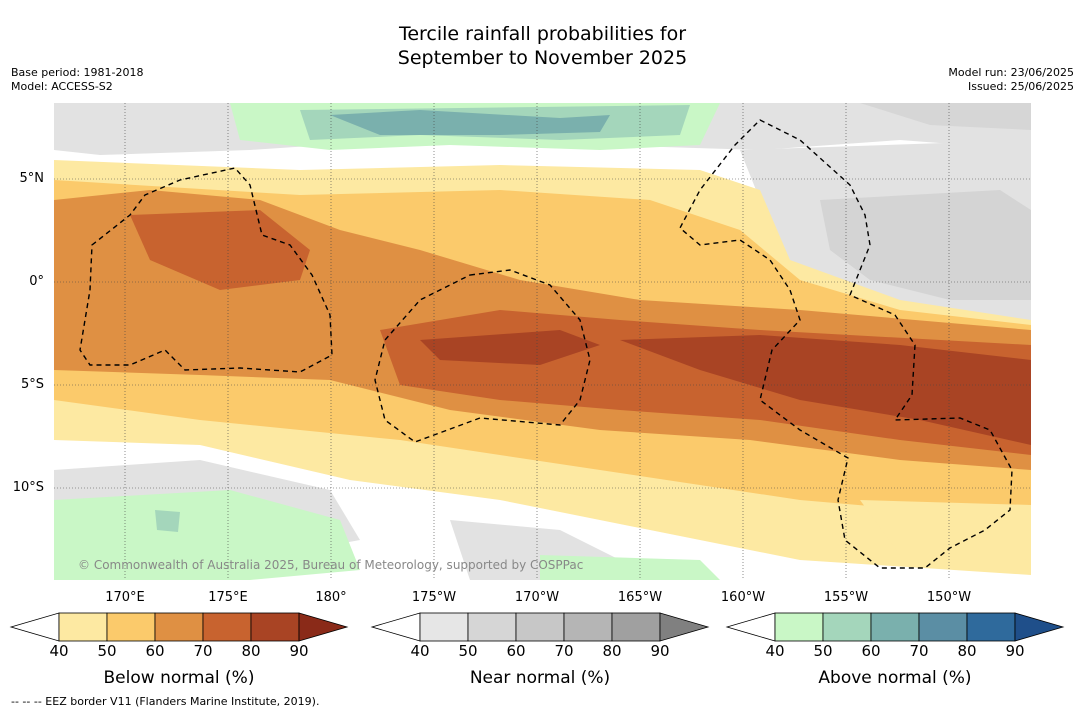 This screenshot has height=713, width=1085. What do you see at coordinates (516, 651) in the screenshot?
I see `near-tick-60: 60` at bounding box center [516, 651].